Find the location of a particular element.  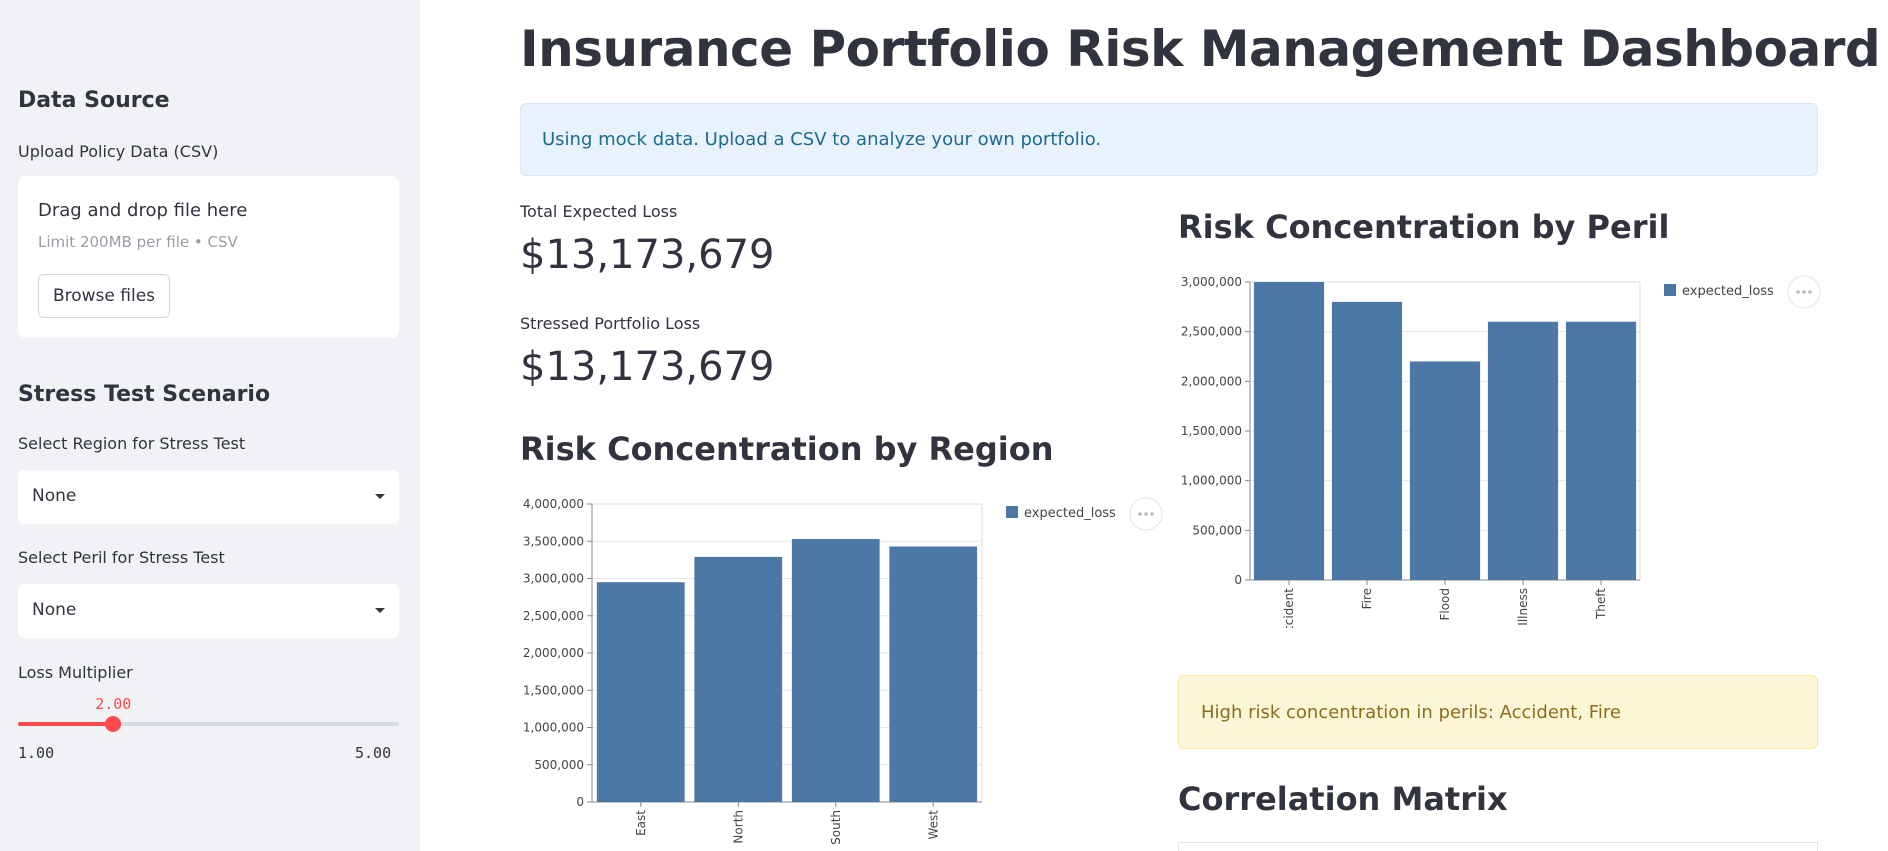

region-chart-bar-west is located at coordinates (933, 674).